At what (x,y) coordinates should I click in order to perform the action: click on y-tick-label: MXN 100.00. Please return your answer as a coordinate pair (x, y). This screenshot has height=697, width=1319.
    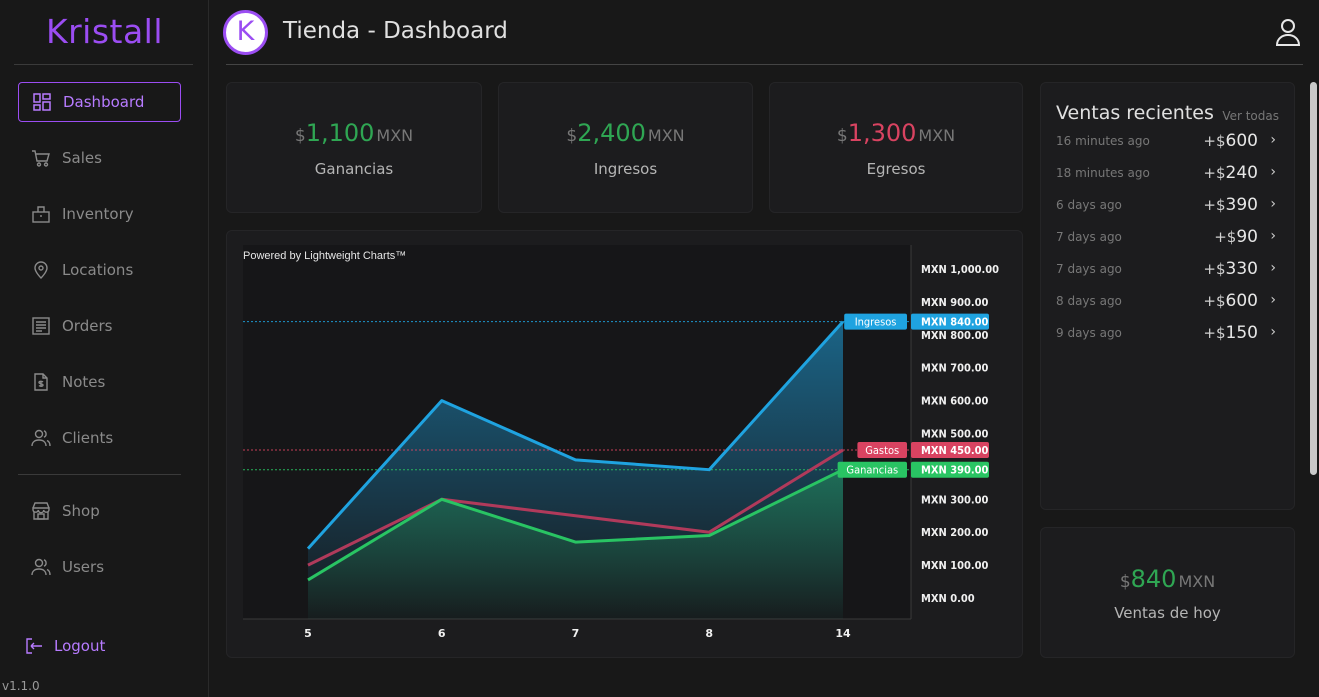
    Looking at the image, I should click on (955, 565).